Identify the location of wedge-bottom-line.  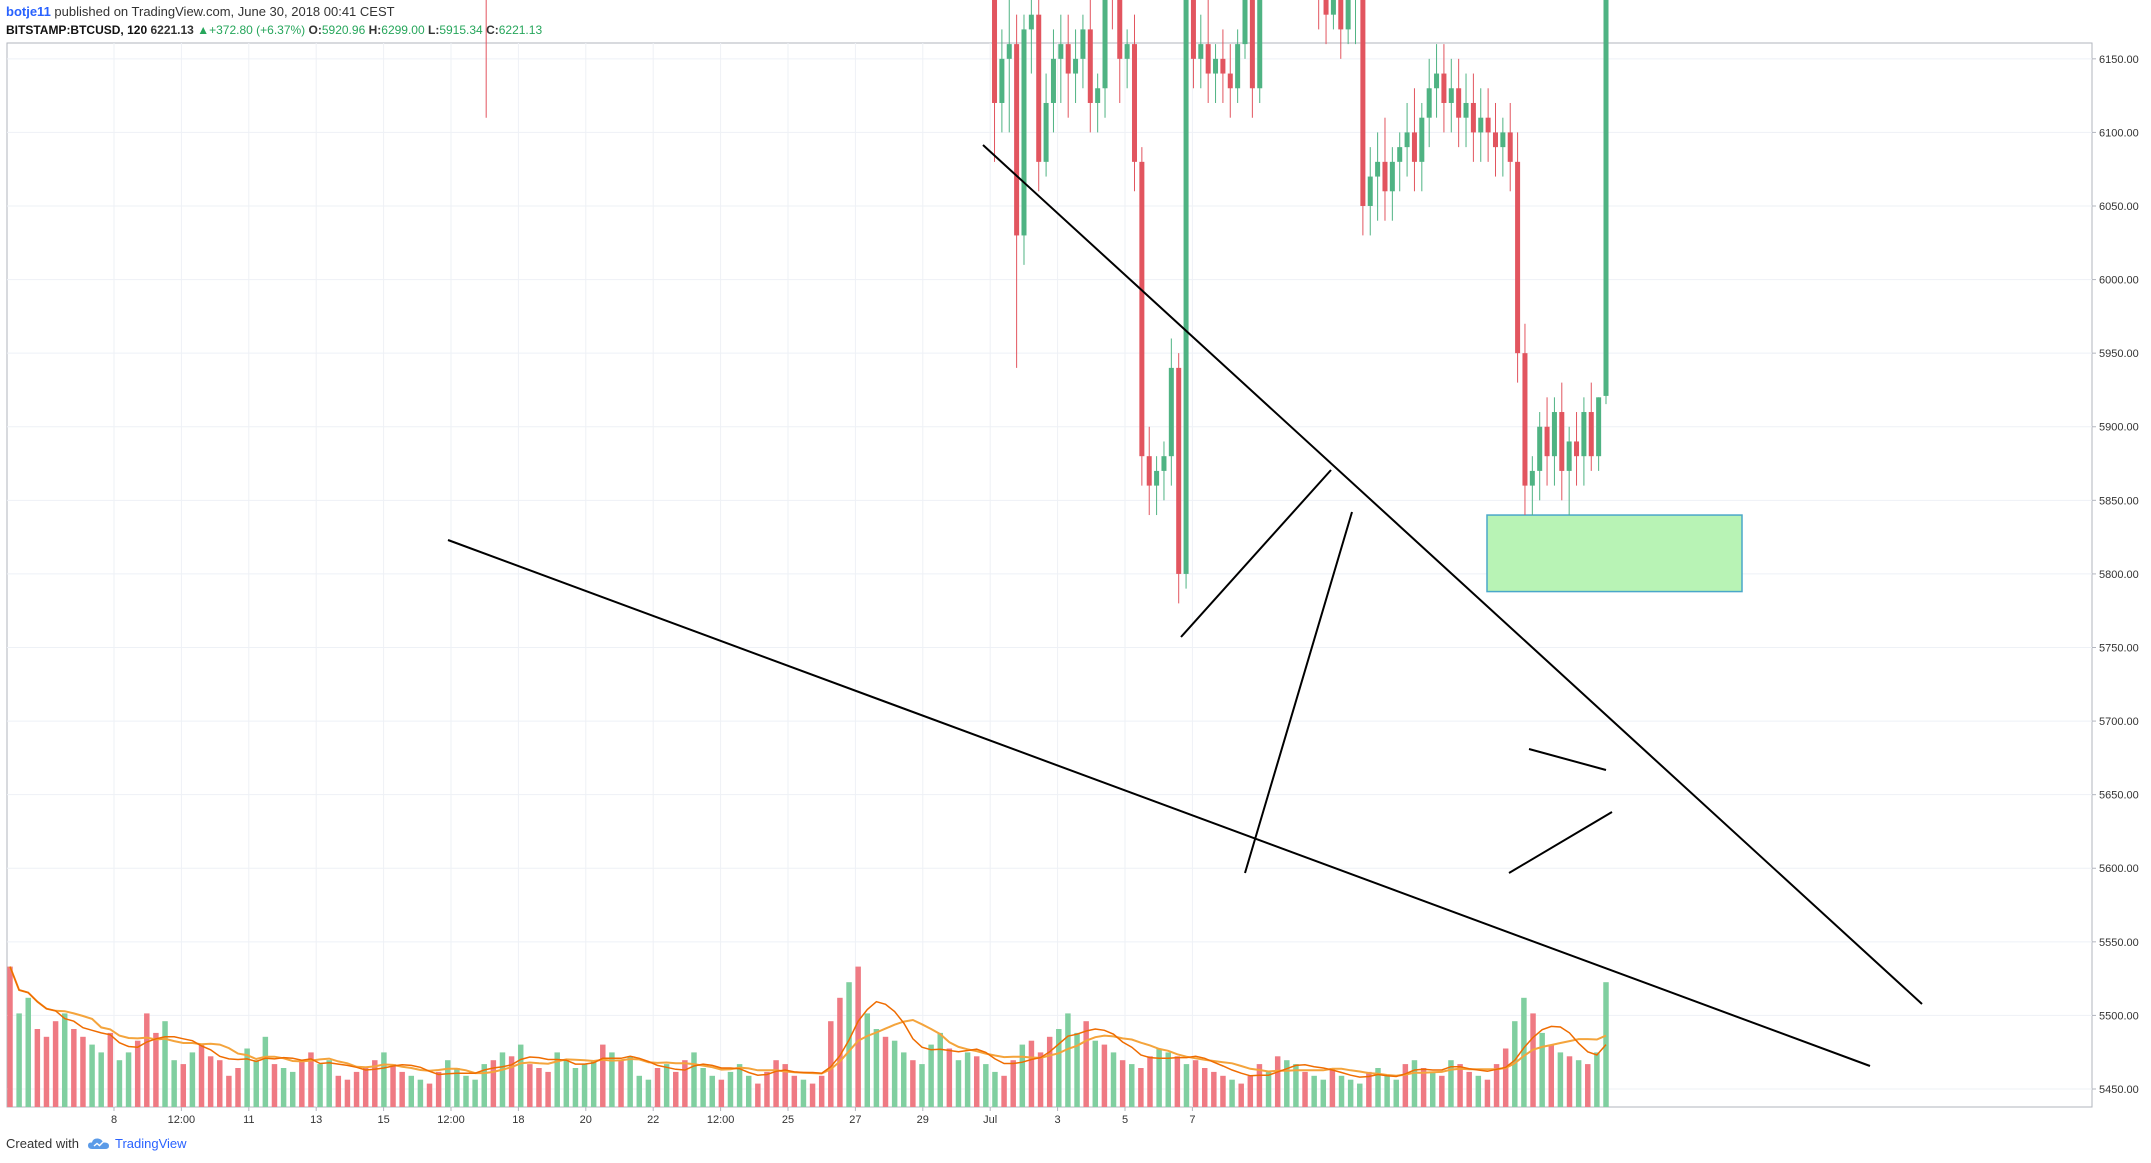
(1560, 842).